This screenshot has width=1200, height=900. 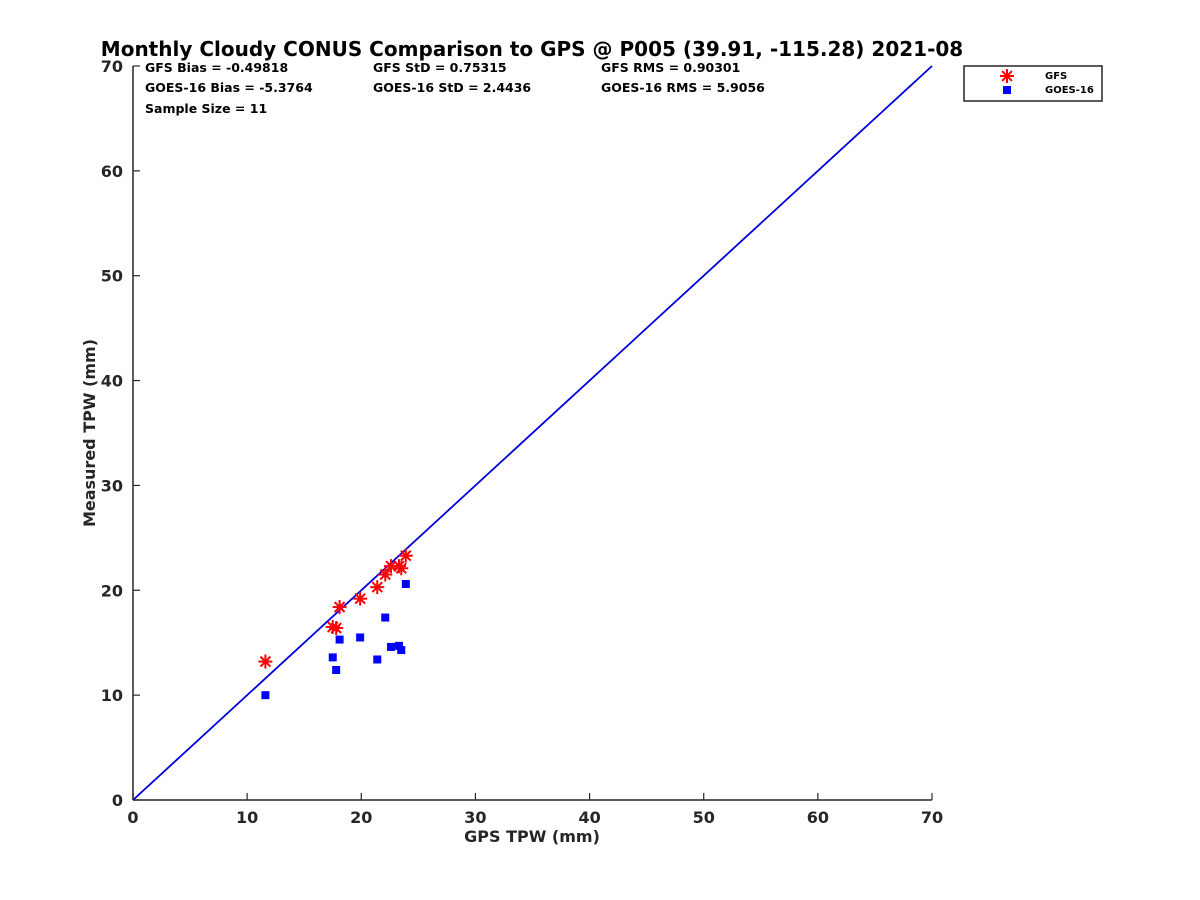 What do you see at coordinates (112, 381) in the screenshot?
I see `y-tick-label: 40` at bounding box center [112, 381].